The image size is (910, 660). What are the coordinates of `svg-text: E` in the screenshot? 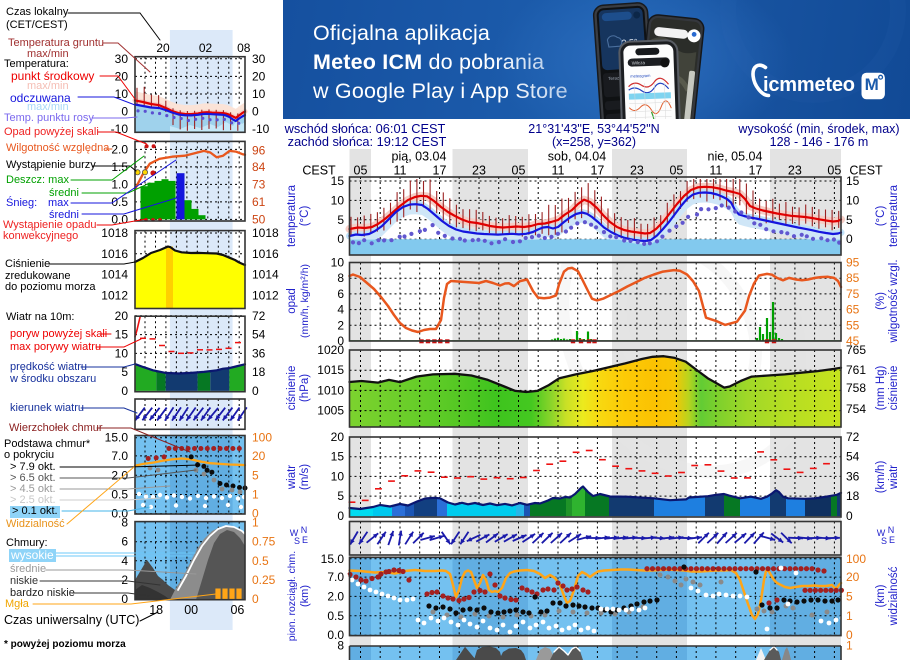 It's located at (305, 540).